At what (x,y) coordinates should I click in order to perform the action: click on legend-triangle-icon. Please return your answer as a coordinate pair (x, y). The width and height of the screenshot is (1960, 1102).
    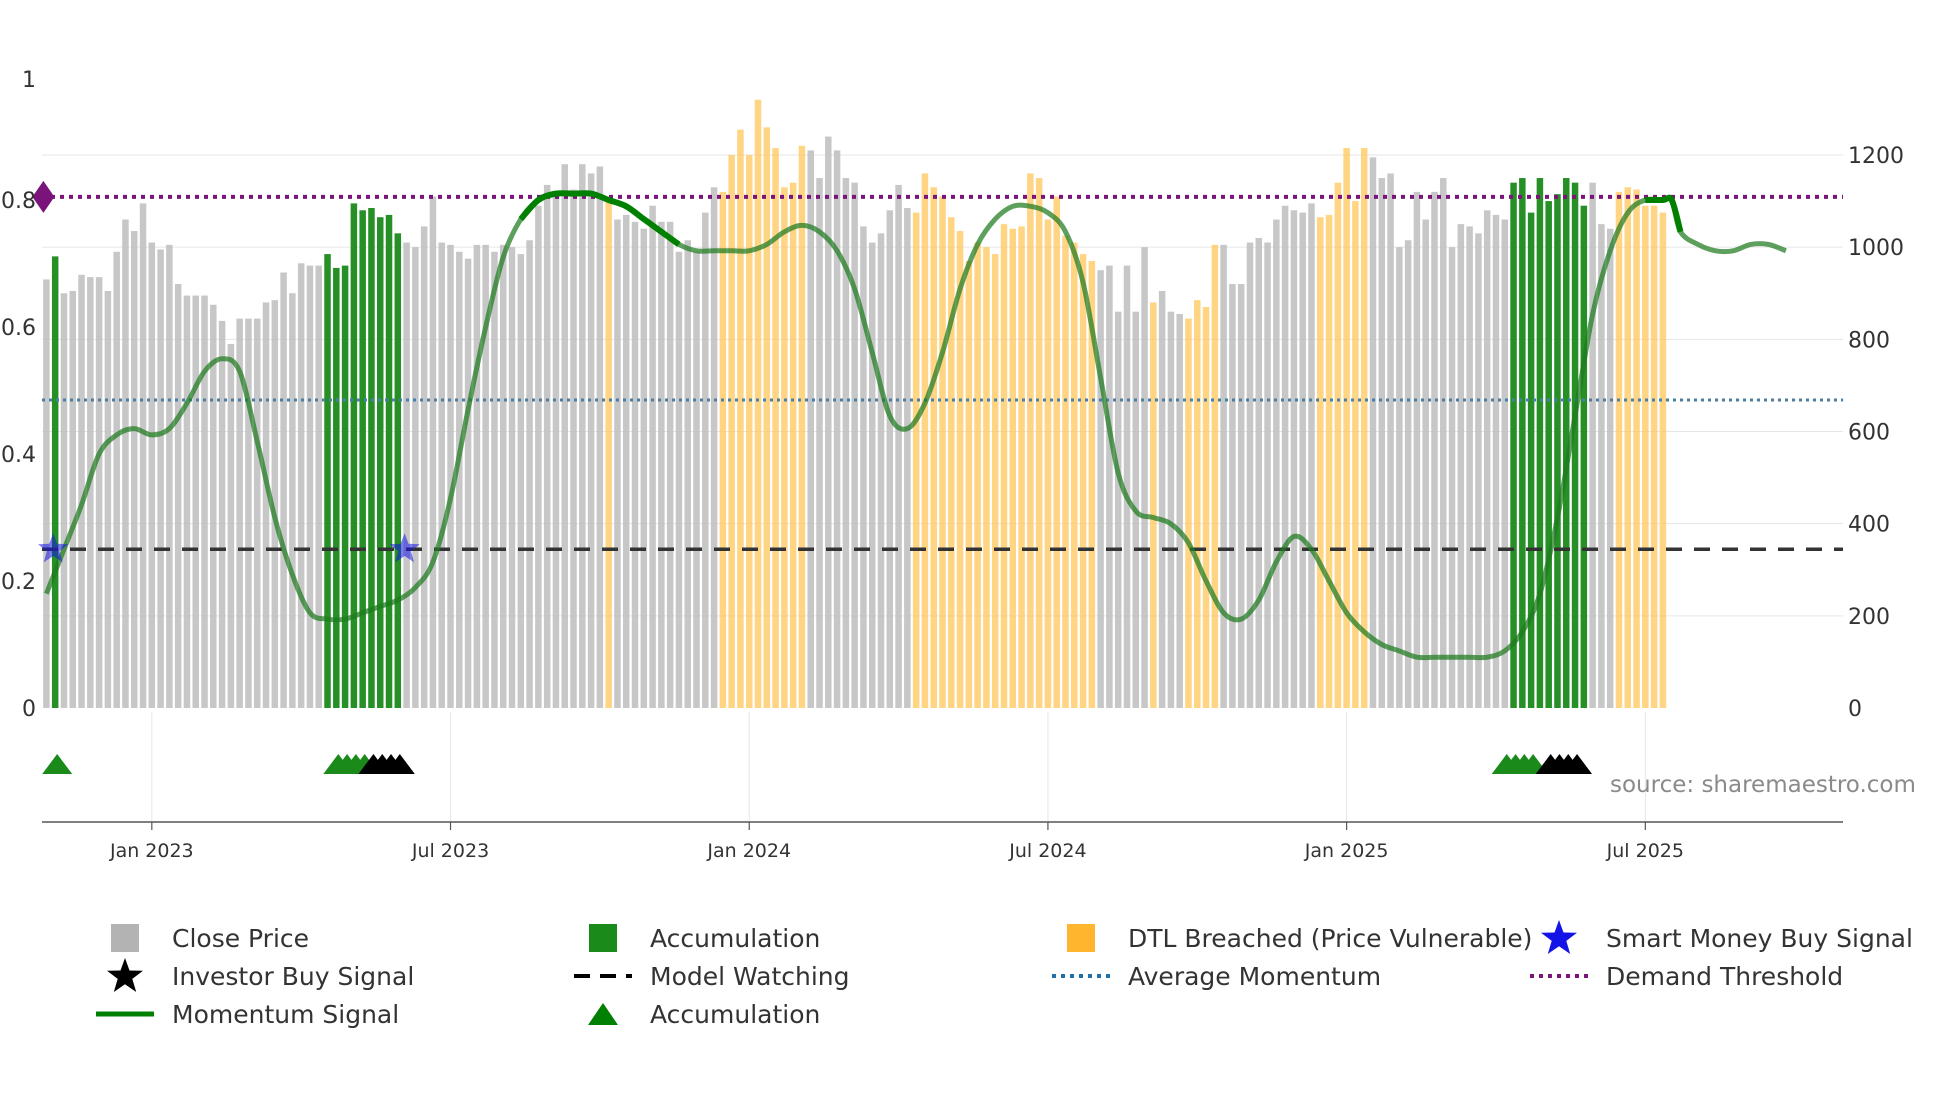
    Looking at the image, I should click on (603, 1014).